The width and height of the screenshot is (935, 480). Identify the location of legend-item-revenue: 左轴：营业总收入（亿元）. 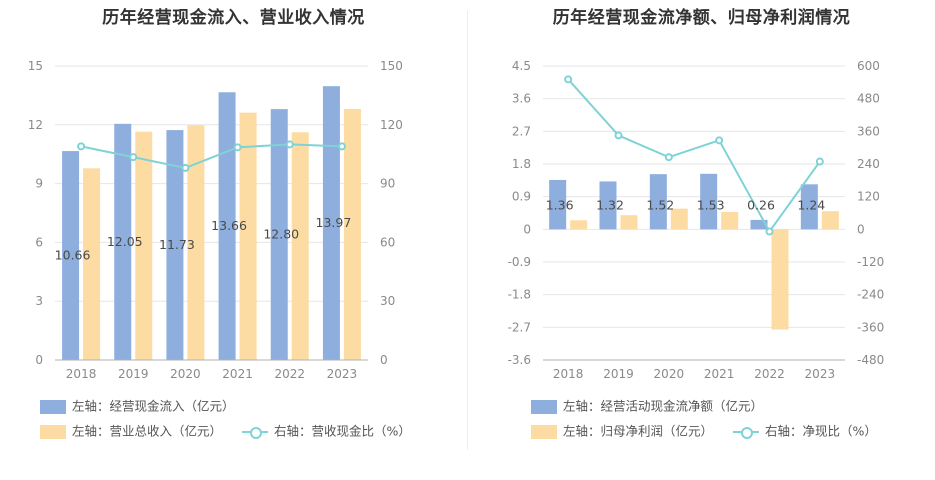
(131, 431).